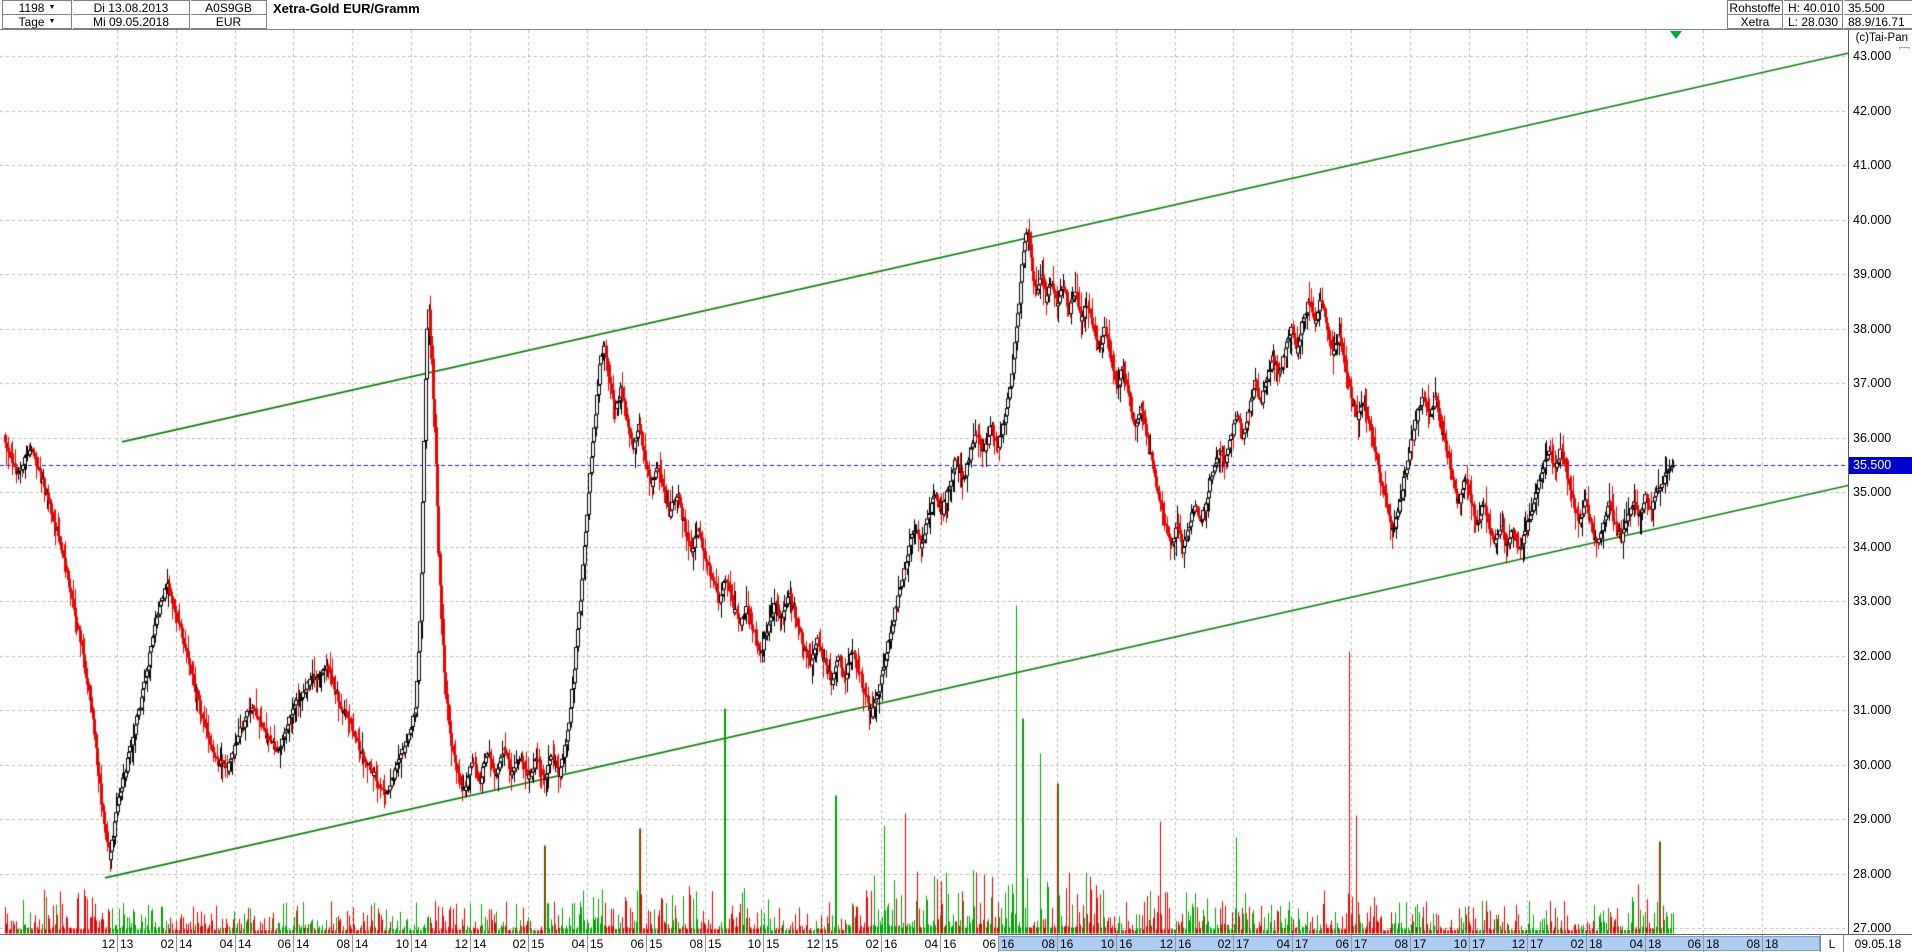  Describe the element at coordinates (1882, 111) in the screenshot. I see `y-axis-label: 42.000` at that location.